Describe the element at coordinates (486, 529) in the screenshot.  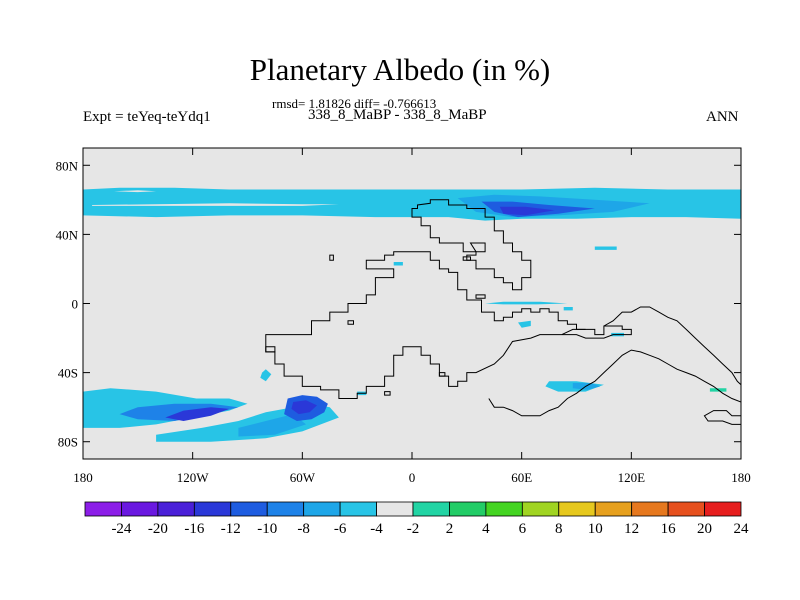
I see `colorbar-label: 4` at that location.